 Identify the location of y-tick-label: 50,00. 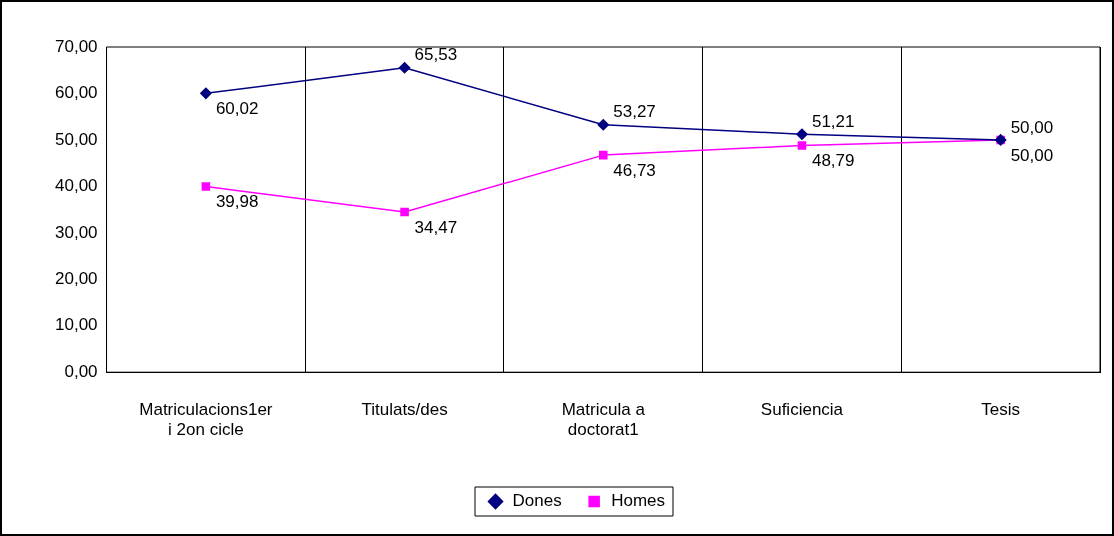
(76, 139).